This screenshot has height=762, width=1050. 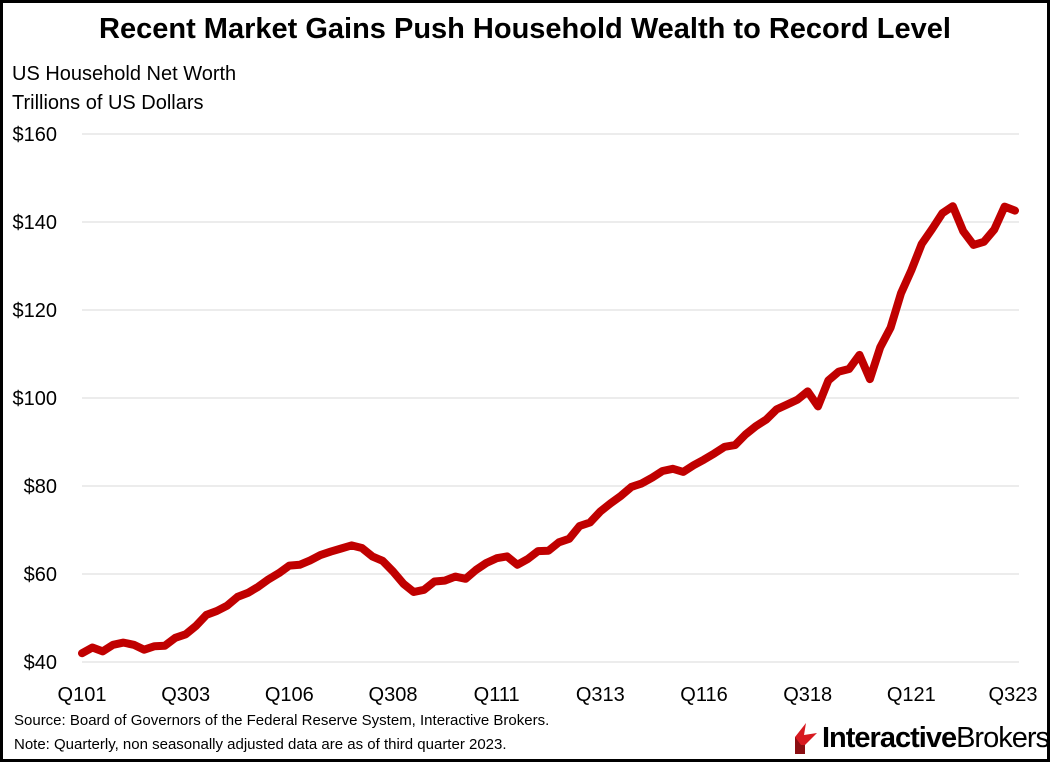 What do you see at coordinates (35, 311) in the screenshot?
I see `y-tick-label: $120` at bounding box center [35, 311].